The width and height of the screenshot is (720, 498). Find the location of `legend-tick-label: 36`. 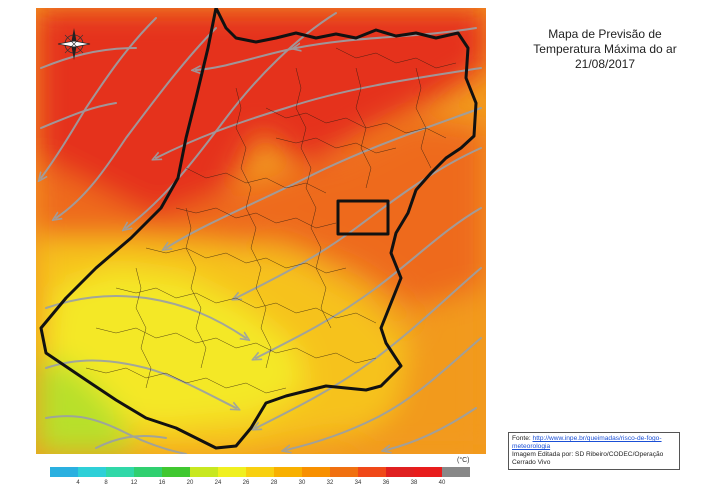

legend-tick-label: 36 is located at coordinates (386, 483).